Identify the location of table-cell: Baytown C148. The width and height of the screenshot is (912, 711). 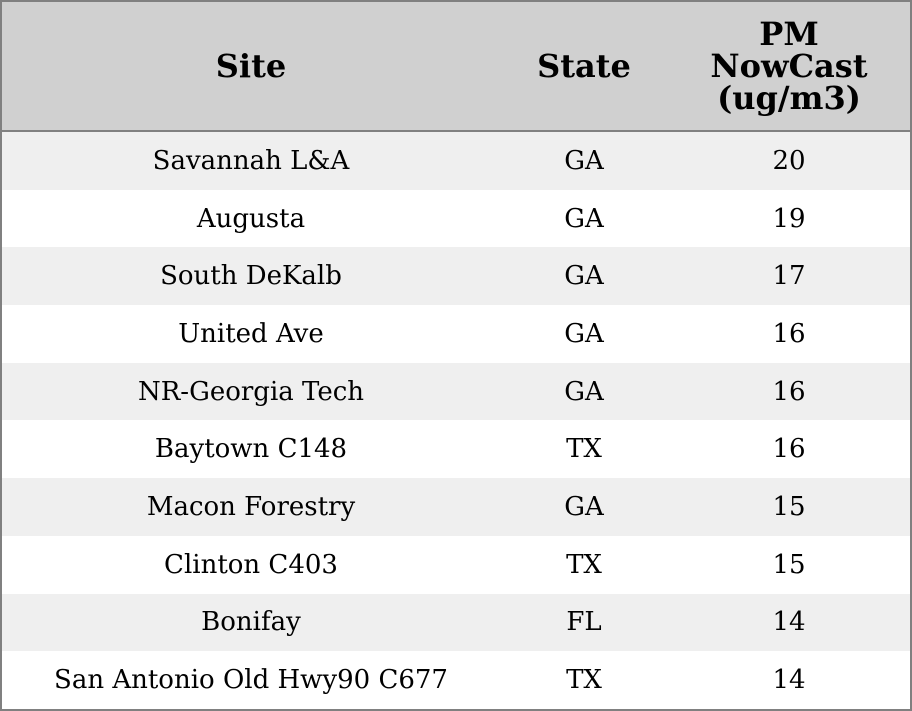
(251, 449).